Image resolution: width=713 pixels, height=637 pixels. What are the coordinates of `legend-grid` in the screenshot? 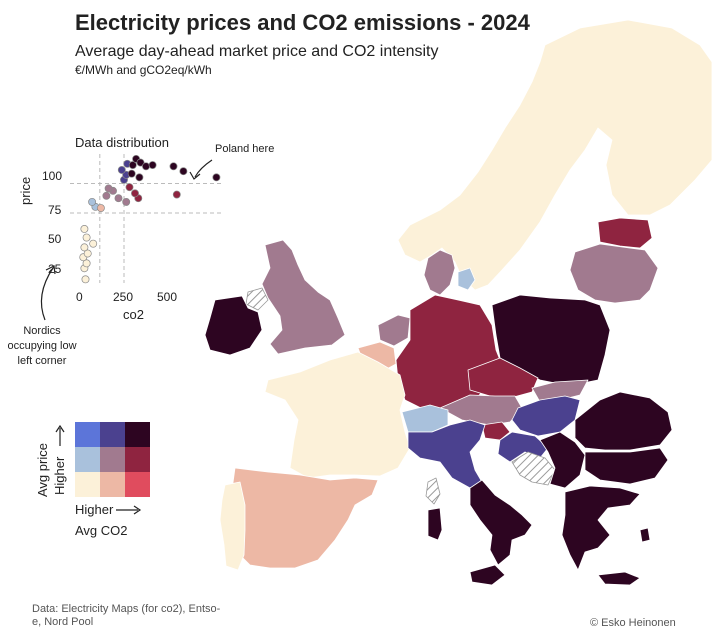 It's located at (112, 459).